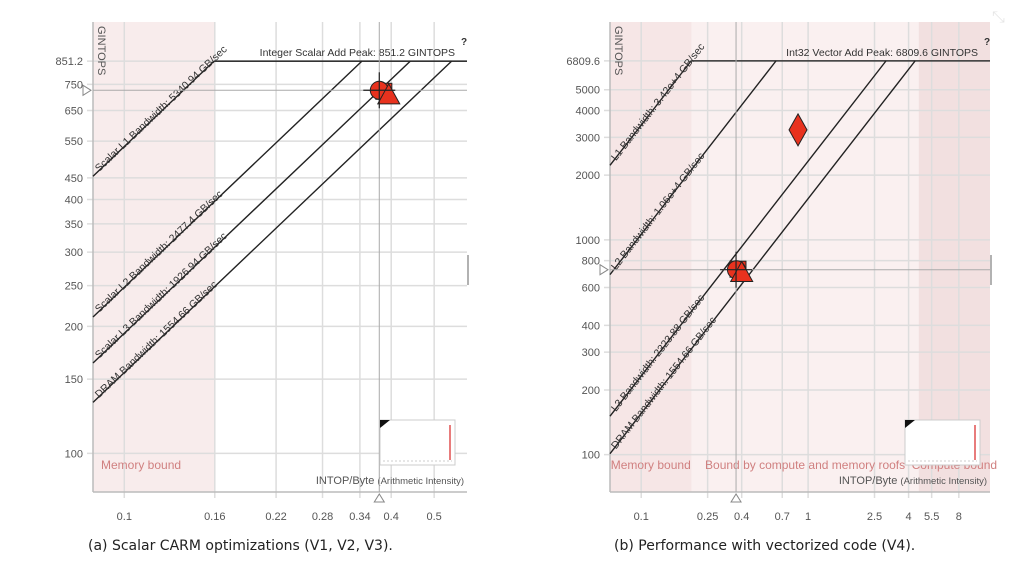 The image size is (1024, 573). Describe the element at coordinates (588, 138) in the screenshot. I see `y-tick-label: 3000` at that location.